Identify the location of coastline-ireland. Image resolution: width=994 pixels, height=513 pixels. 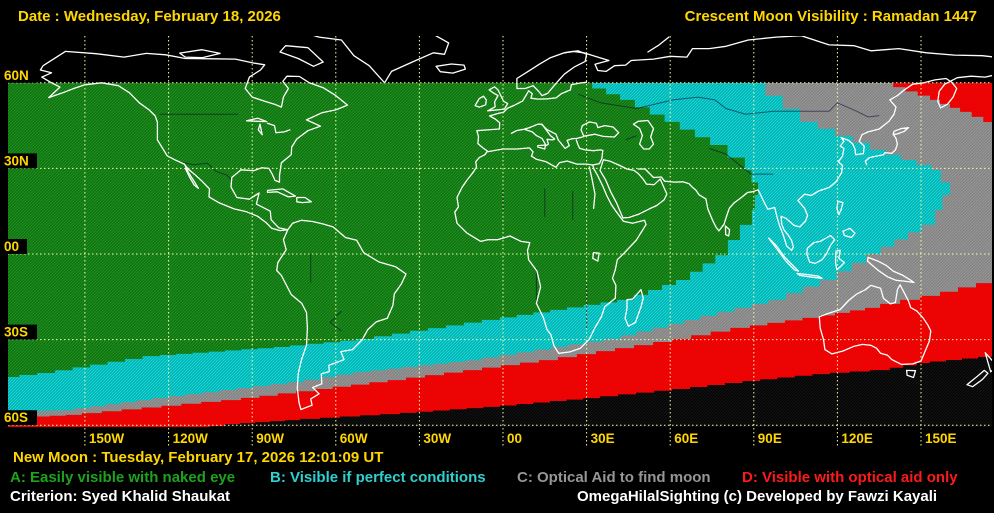
(480, 101).